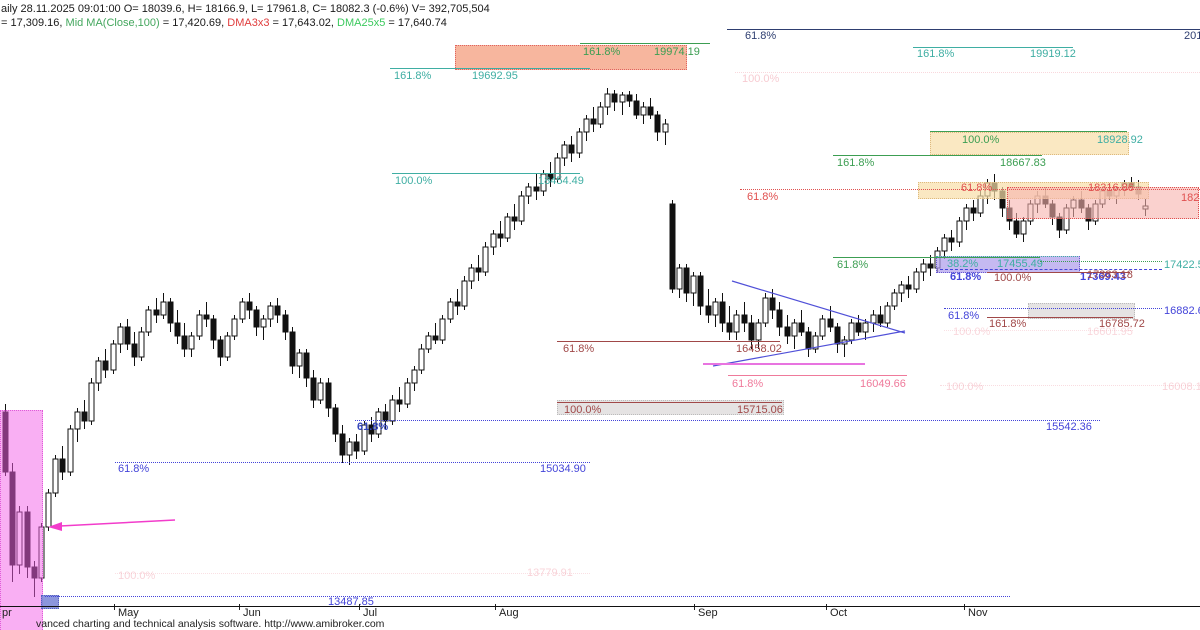 The image size is (1200, 630). Describe the element at coordinates (1181, 387) in the screenshot. I see `fib-level-label: 16008.1` at that location.